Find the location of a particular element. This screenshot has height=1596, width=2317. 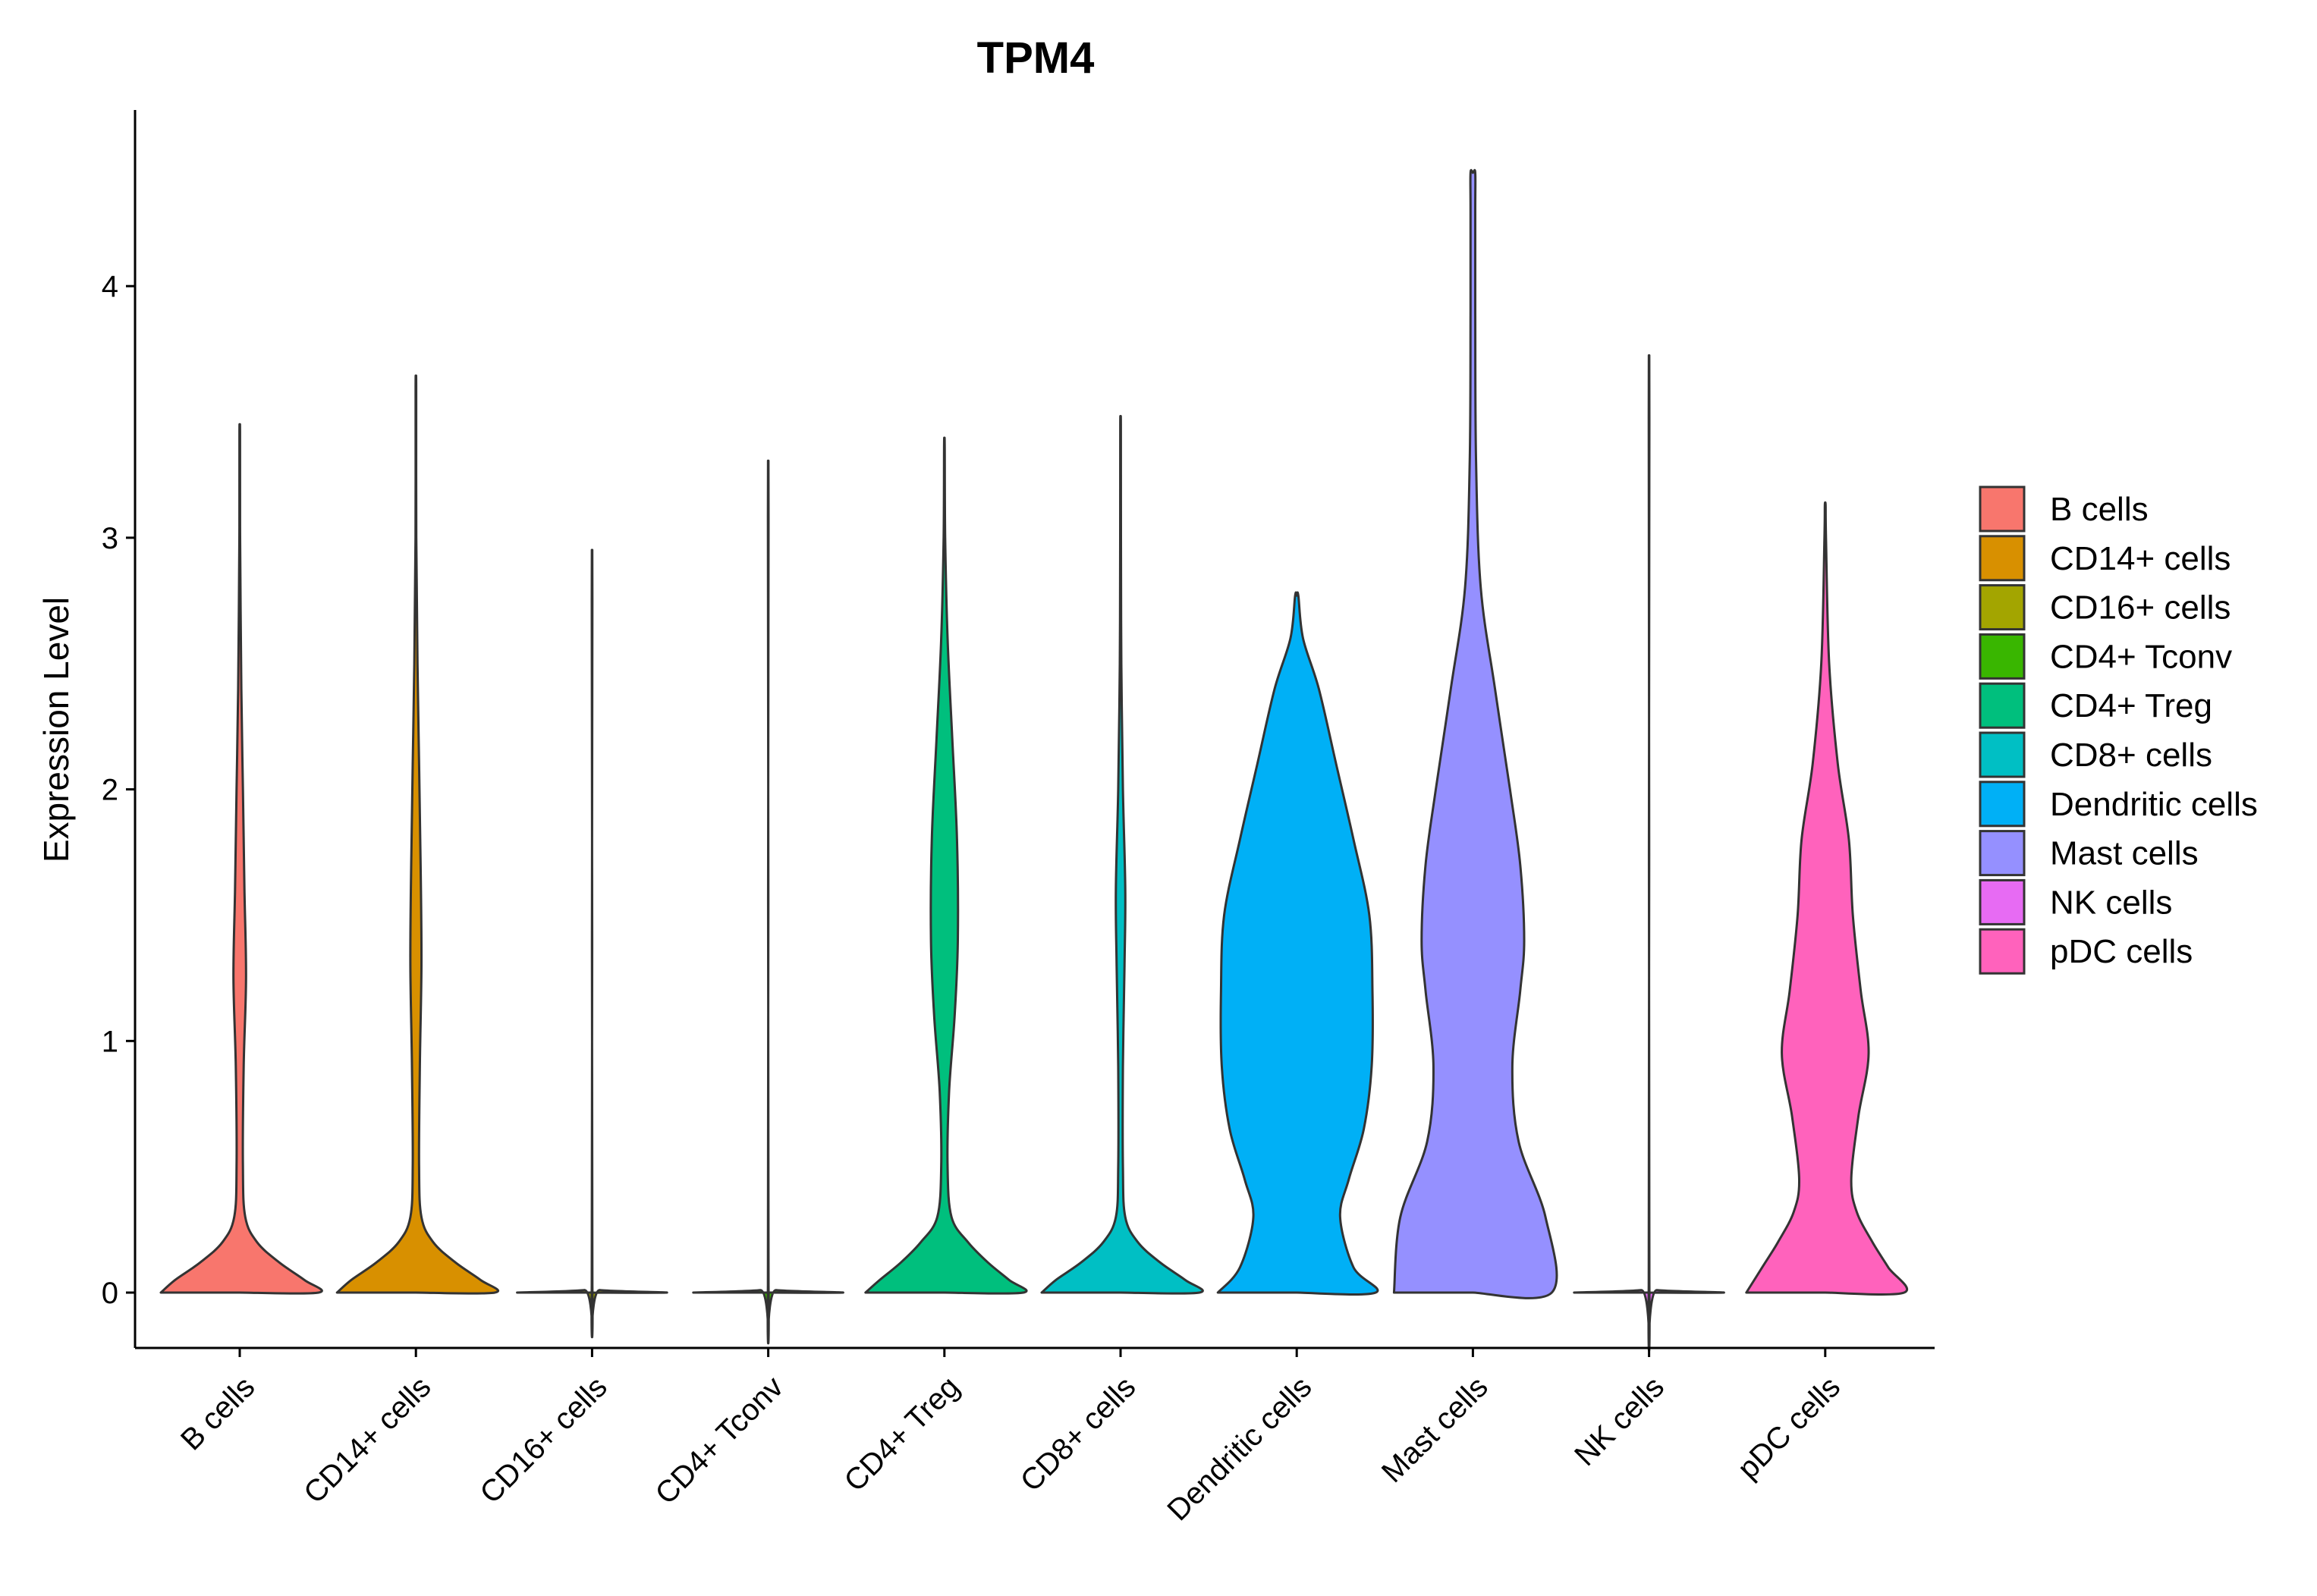

x-tick-label-cd4plus-tconv: CD4+ Tconv is located at coordinates (719, 1440).